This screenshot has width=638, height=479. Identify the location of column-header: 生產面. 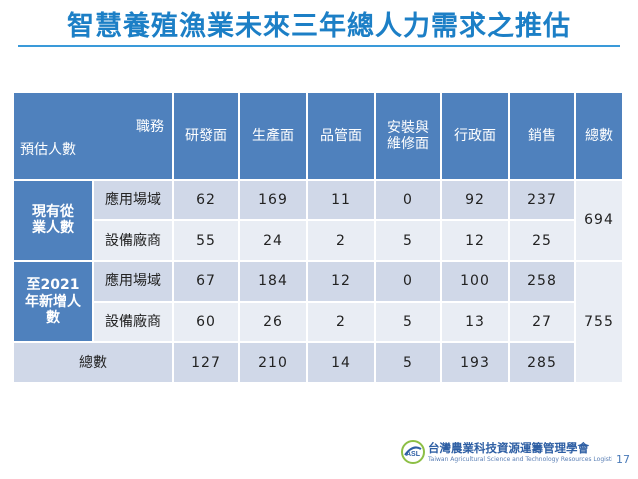
(273, 136).